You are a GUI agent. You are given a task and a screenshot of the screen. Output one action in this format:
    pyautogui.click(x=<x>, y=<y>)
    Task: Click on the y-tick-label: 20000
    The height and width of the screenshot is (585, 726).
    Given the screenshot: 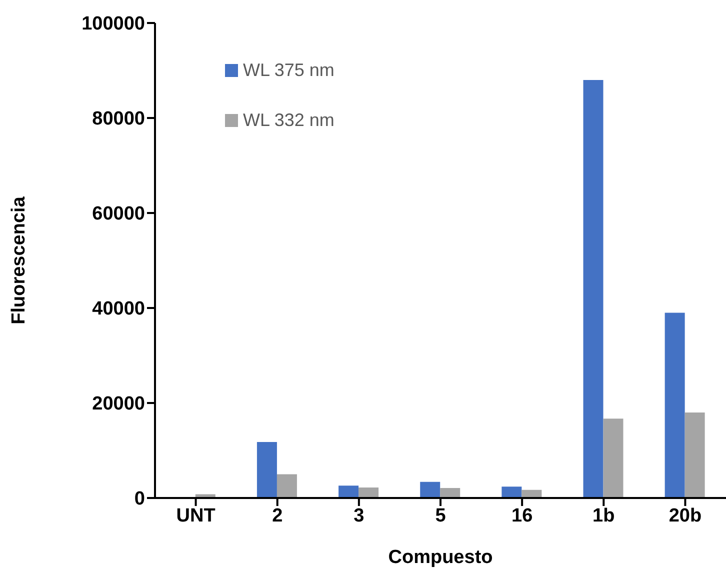 What is the action you would take?
    pyautogui.click(x=118, y=404)
    